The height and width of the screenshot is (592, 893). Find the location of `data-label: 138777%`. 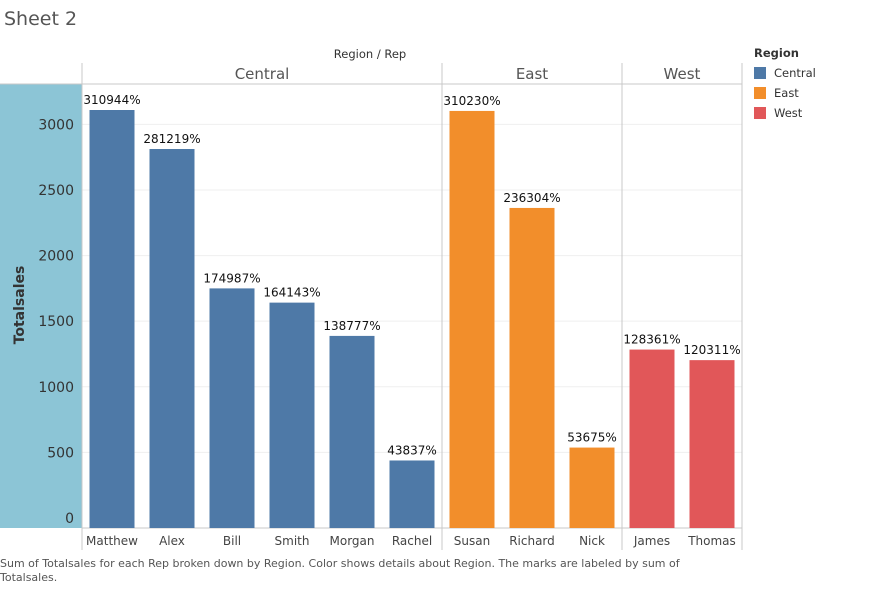

data-label: 138777% is located at coordinates (351, 326).